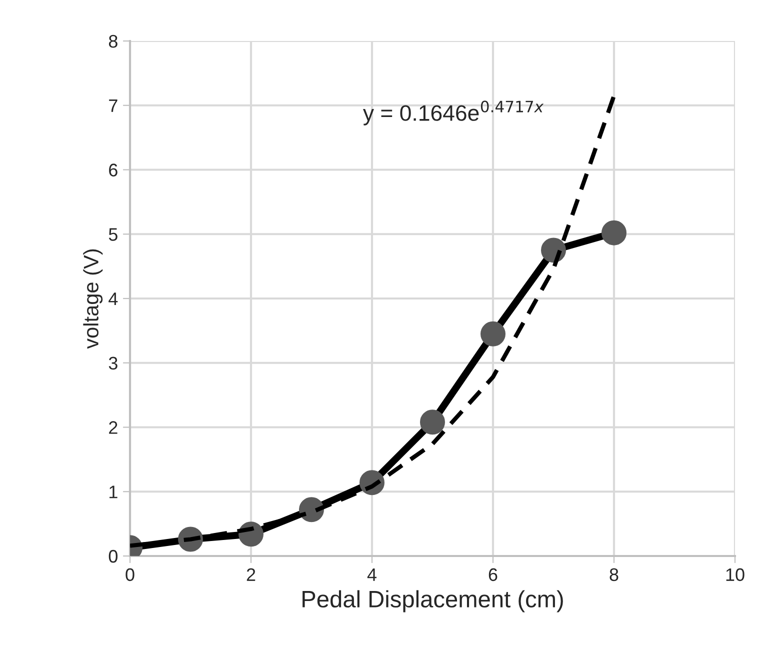  What do you see at coordinates (453, 113) in the screenshot?
I see `annotation: y = 0.1646e$^{0.4717x}$` at bounding box center [453, 113].